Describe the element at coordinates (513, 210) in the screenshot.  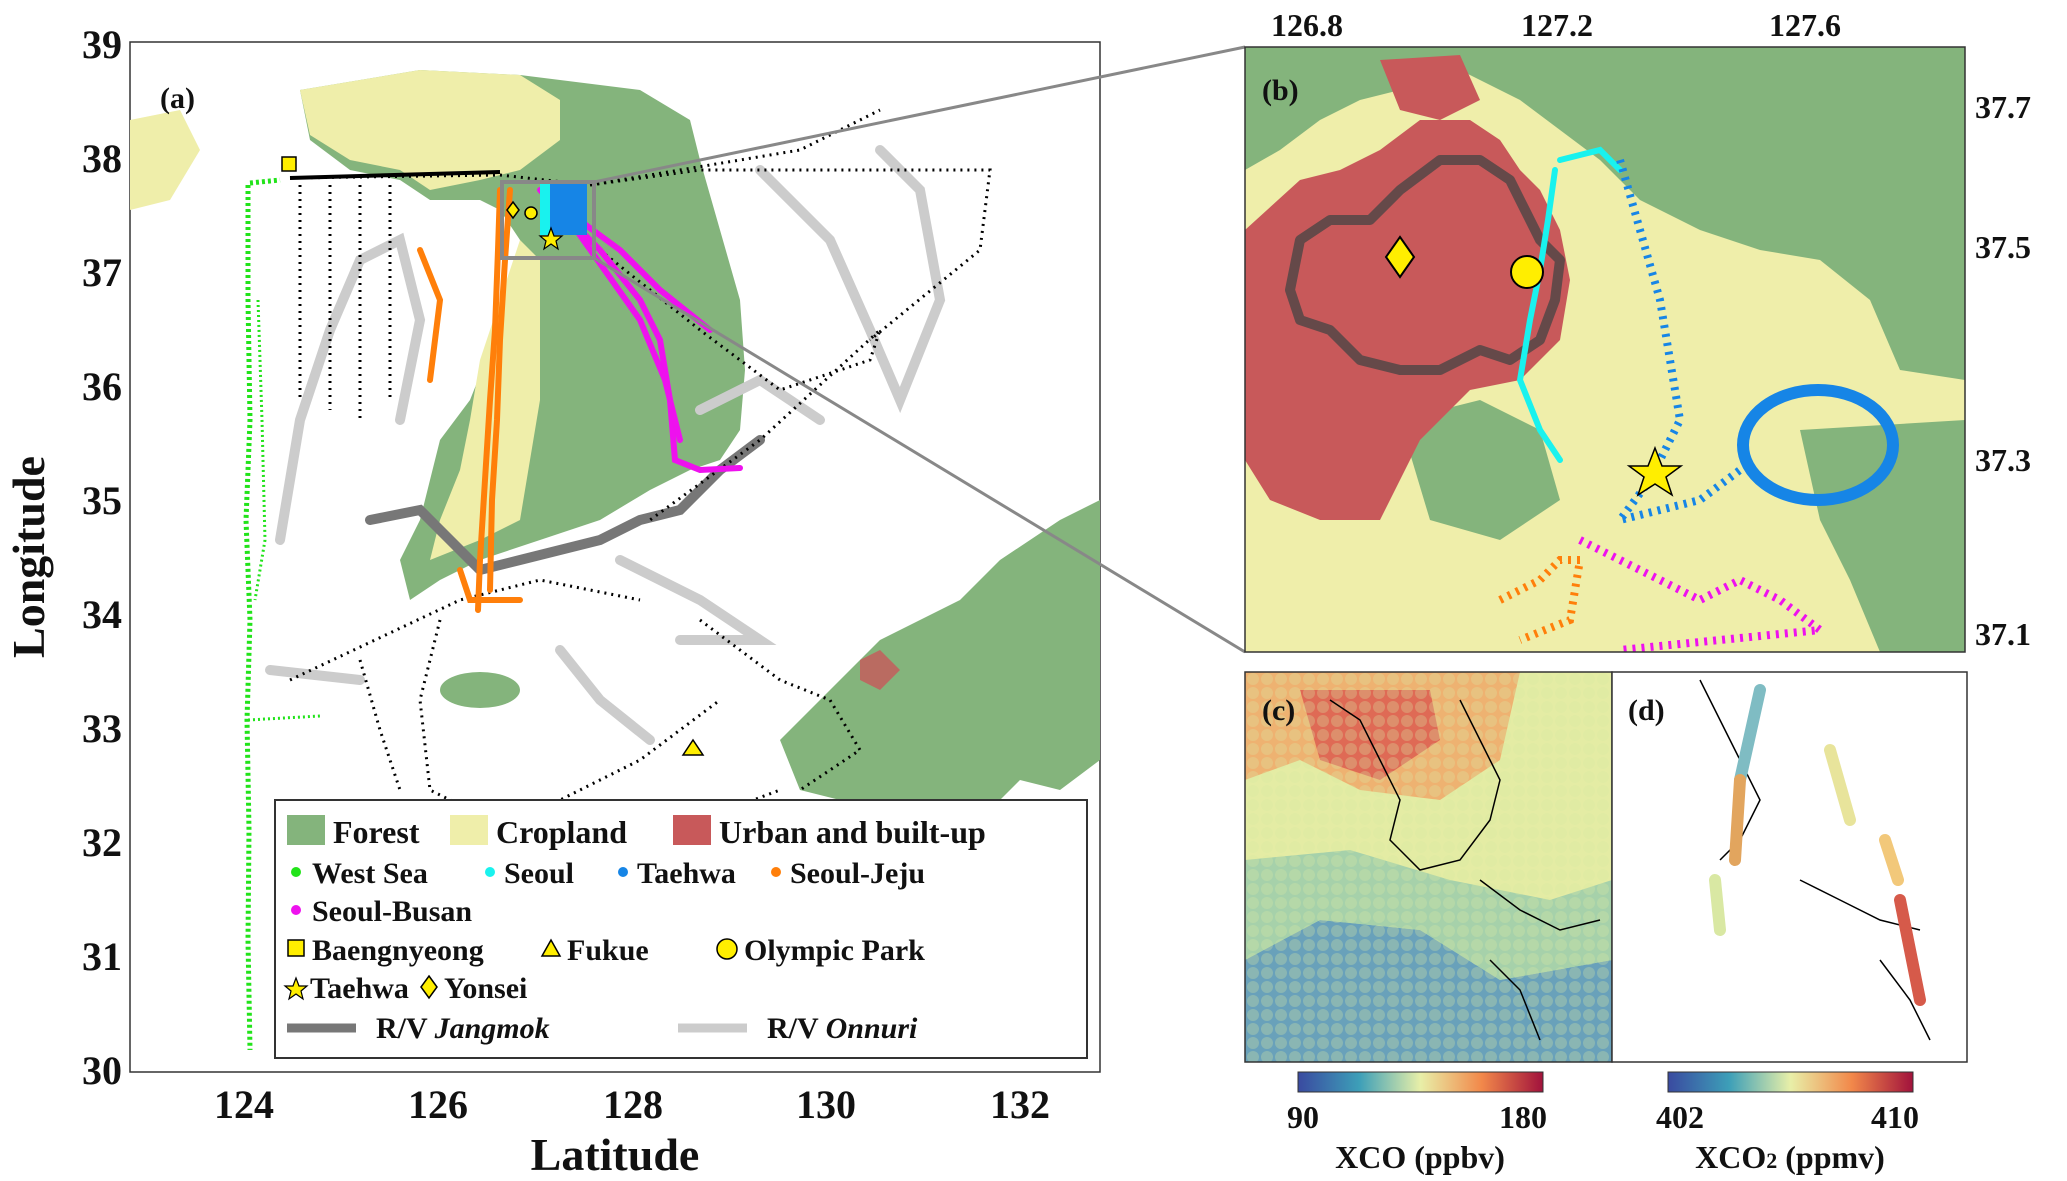
I see `yonsei-marker-a` at that location.